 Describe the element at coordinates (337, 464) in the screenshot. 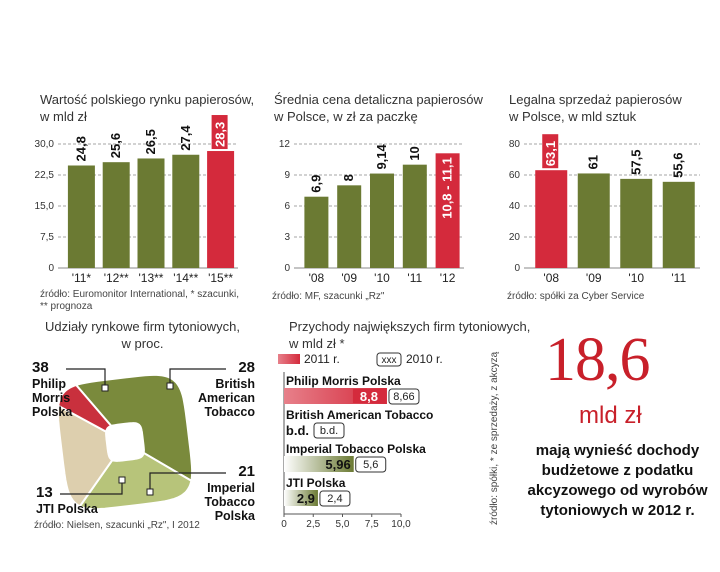

I see `value-2011: 5,96` at that location.